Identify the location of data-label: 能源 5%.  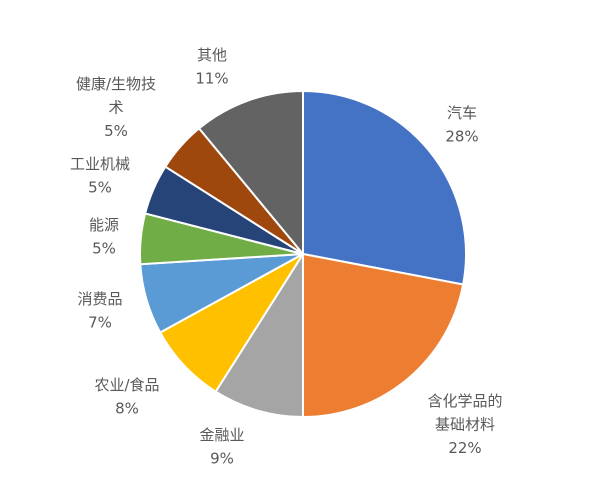
(104, 237).